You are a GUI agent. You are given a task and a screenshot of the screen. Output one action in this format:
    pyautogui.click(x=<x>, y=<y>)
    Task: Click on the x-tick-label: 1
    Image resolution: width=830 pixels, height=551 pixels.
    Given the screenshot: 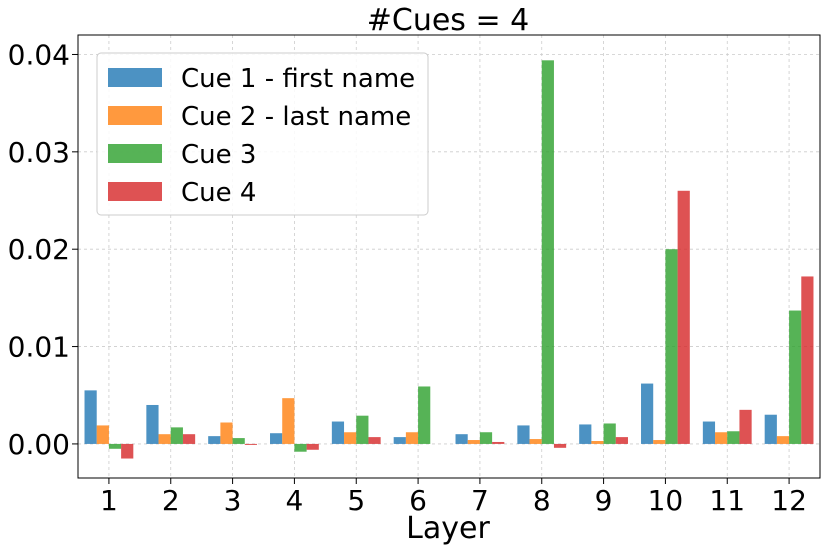 What is the action you would take?
    pyautogui.click(x=109, y=500)
    